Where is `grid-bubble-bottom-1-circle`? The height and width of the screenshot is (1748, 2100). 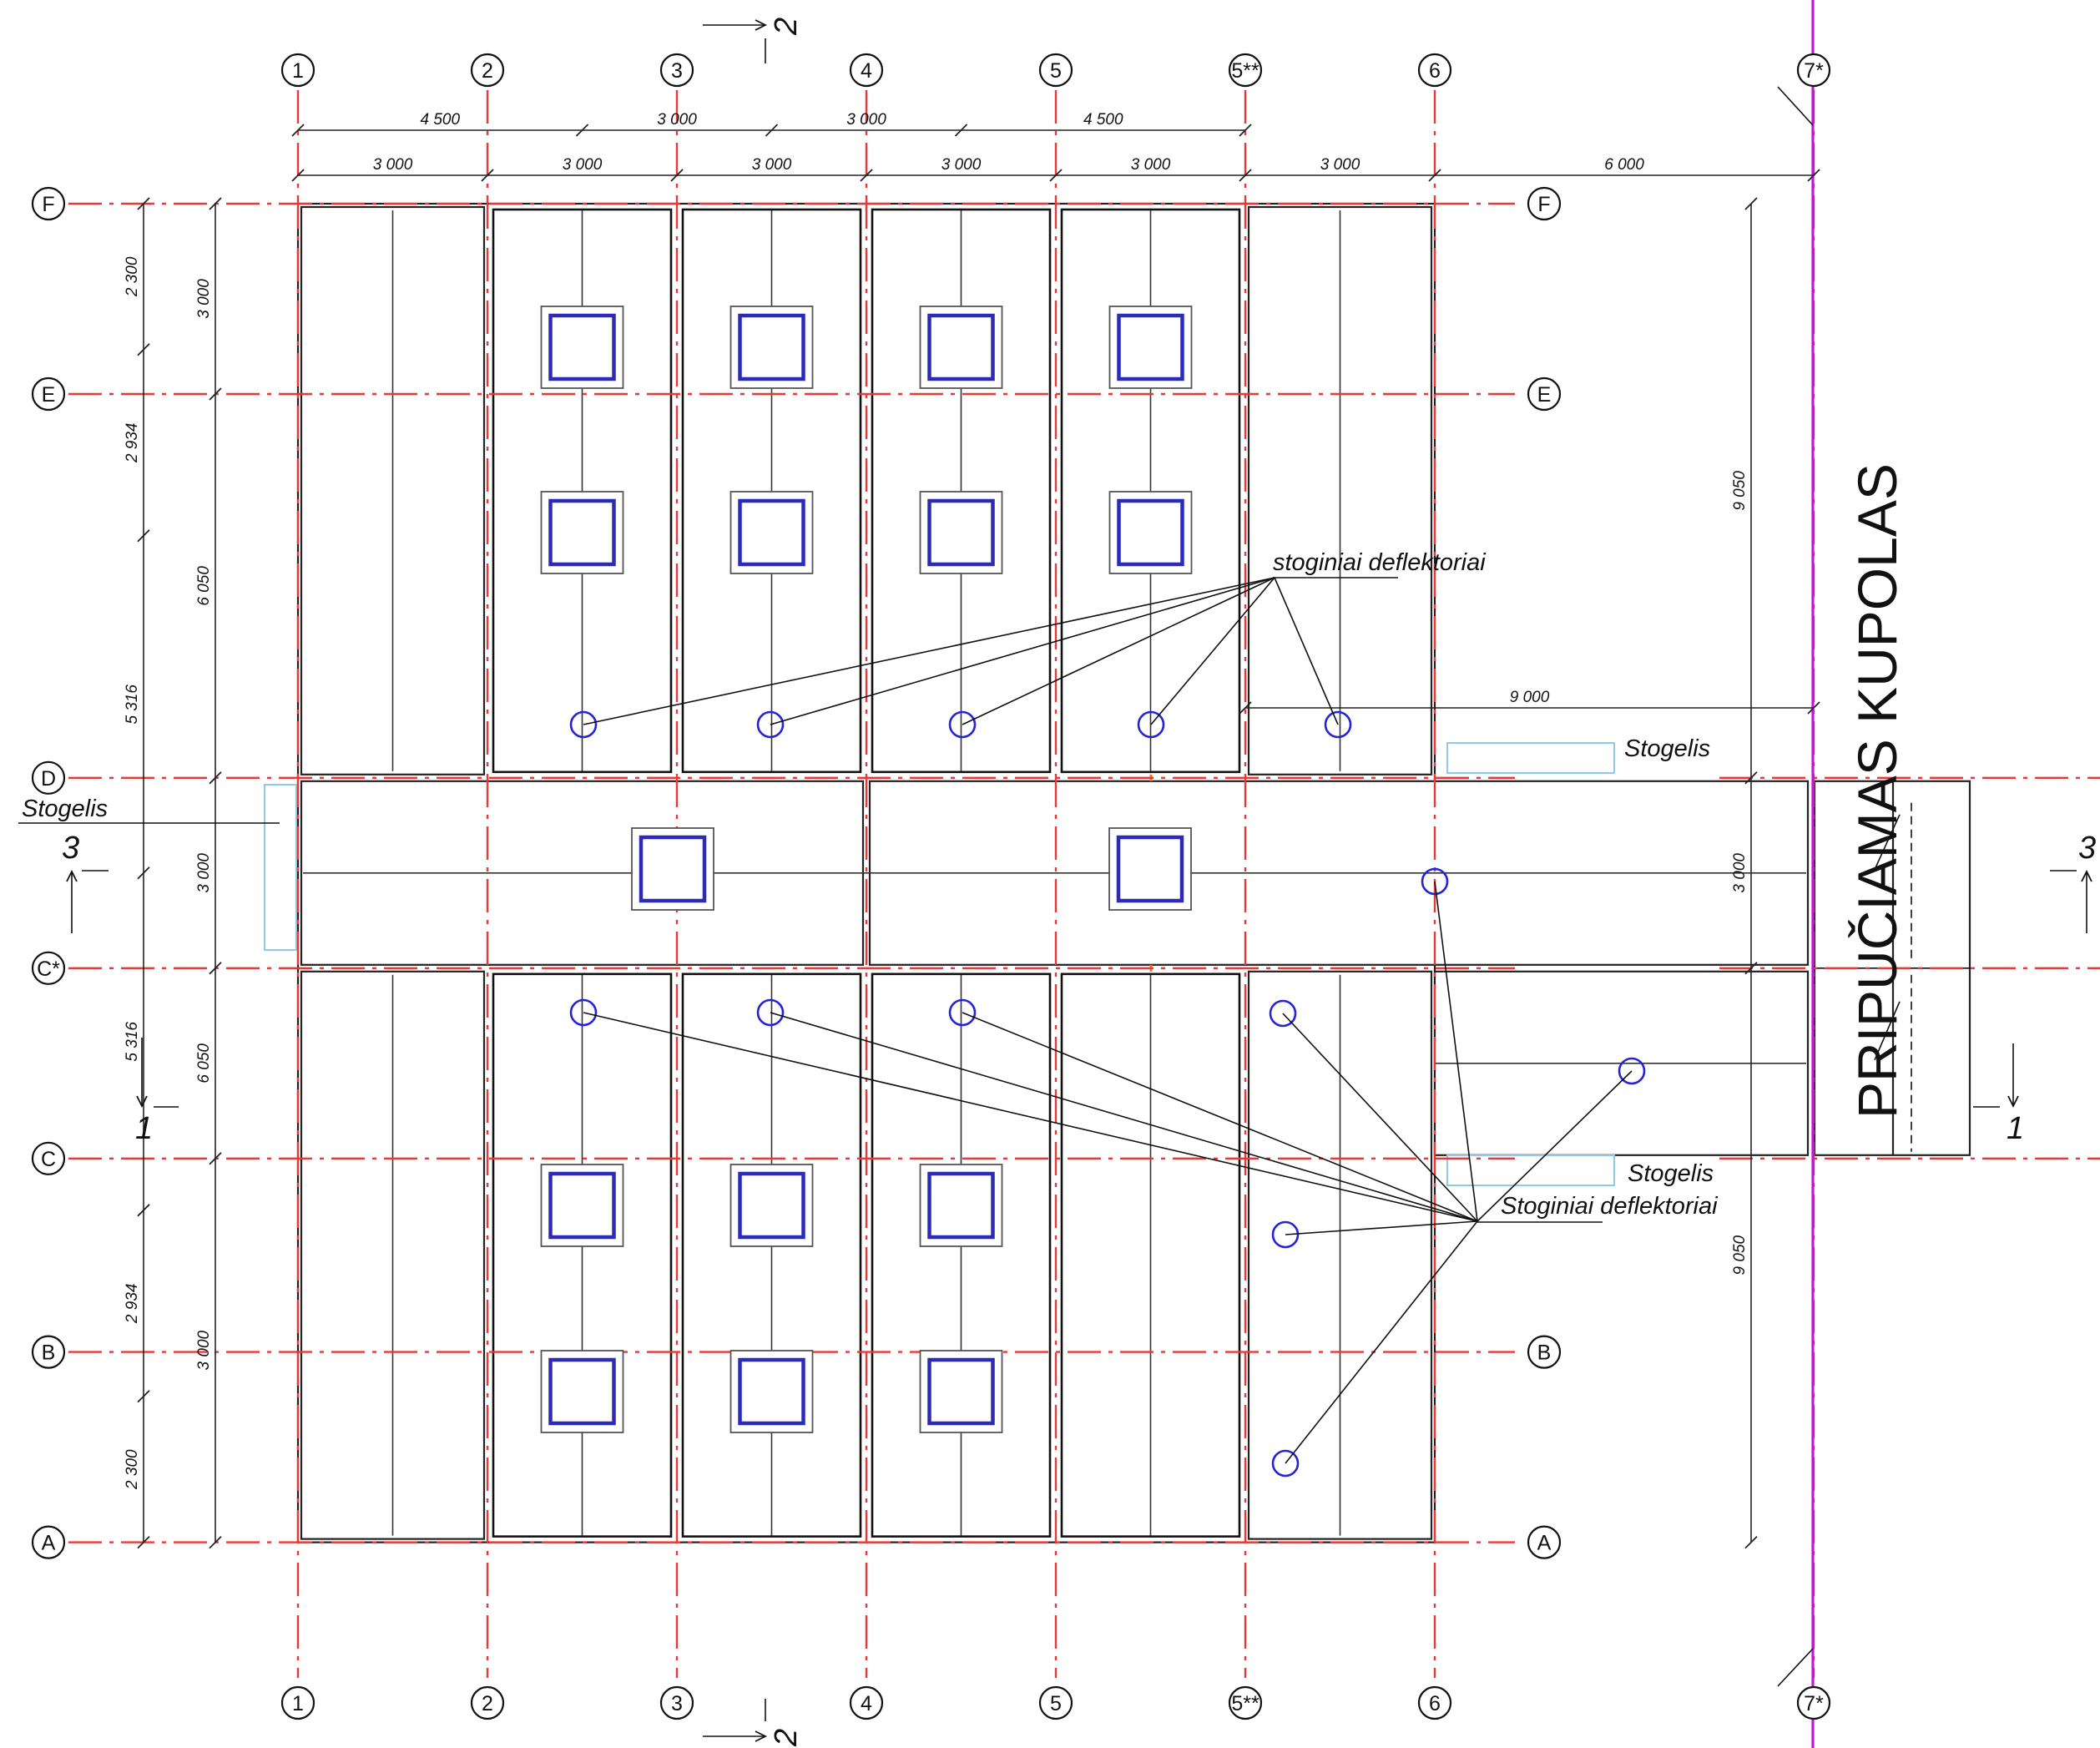
grid-bubble-bottom-1-circle is located at coordinates (298, 1703).